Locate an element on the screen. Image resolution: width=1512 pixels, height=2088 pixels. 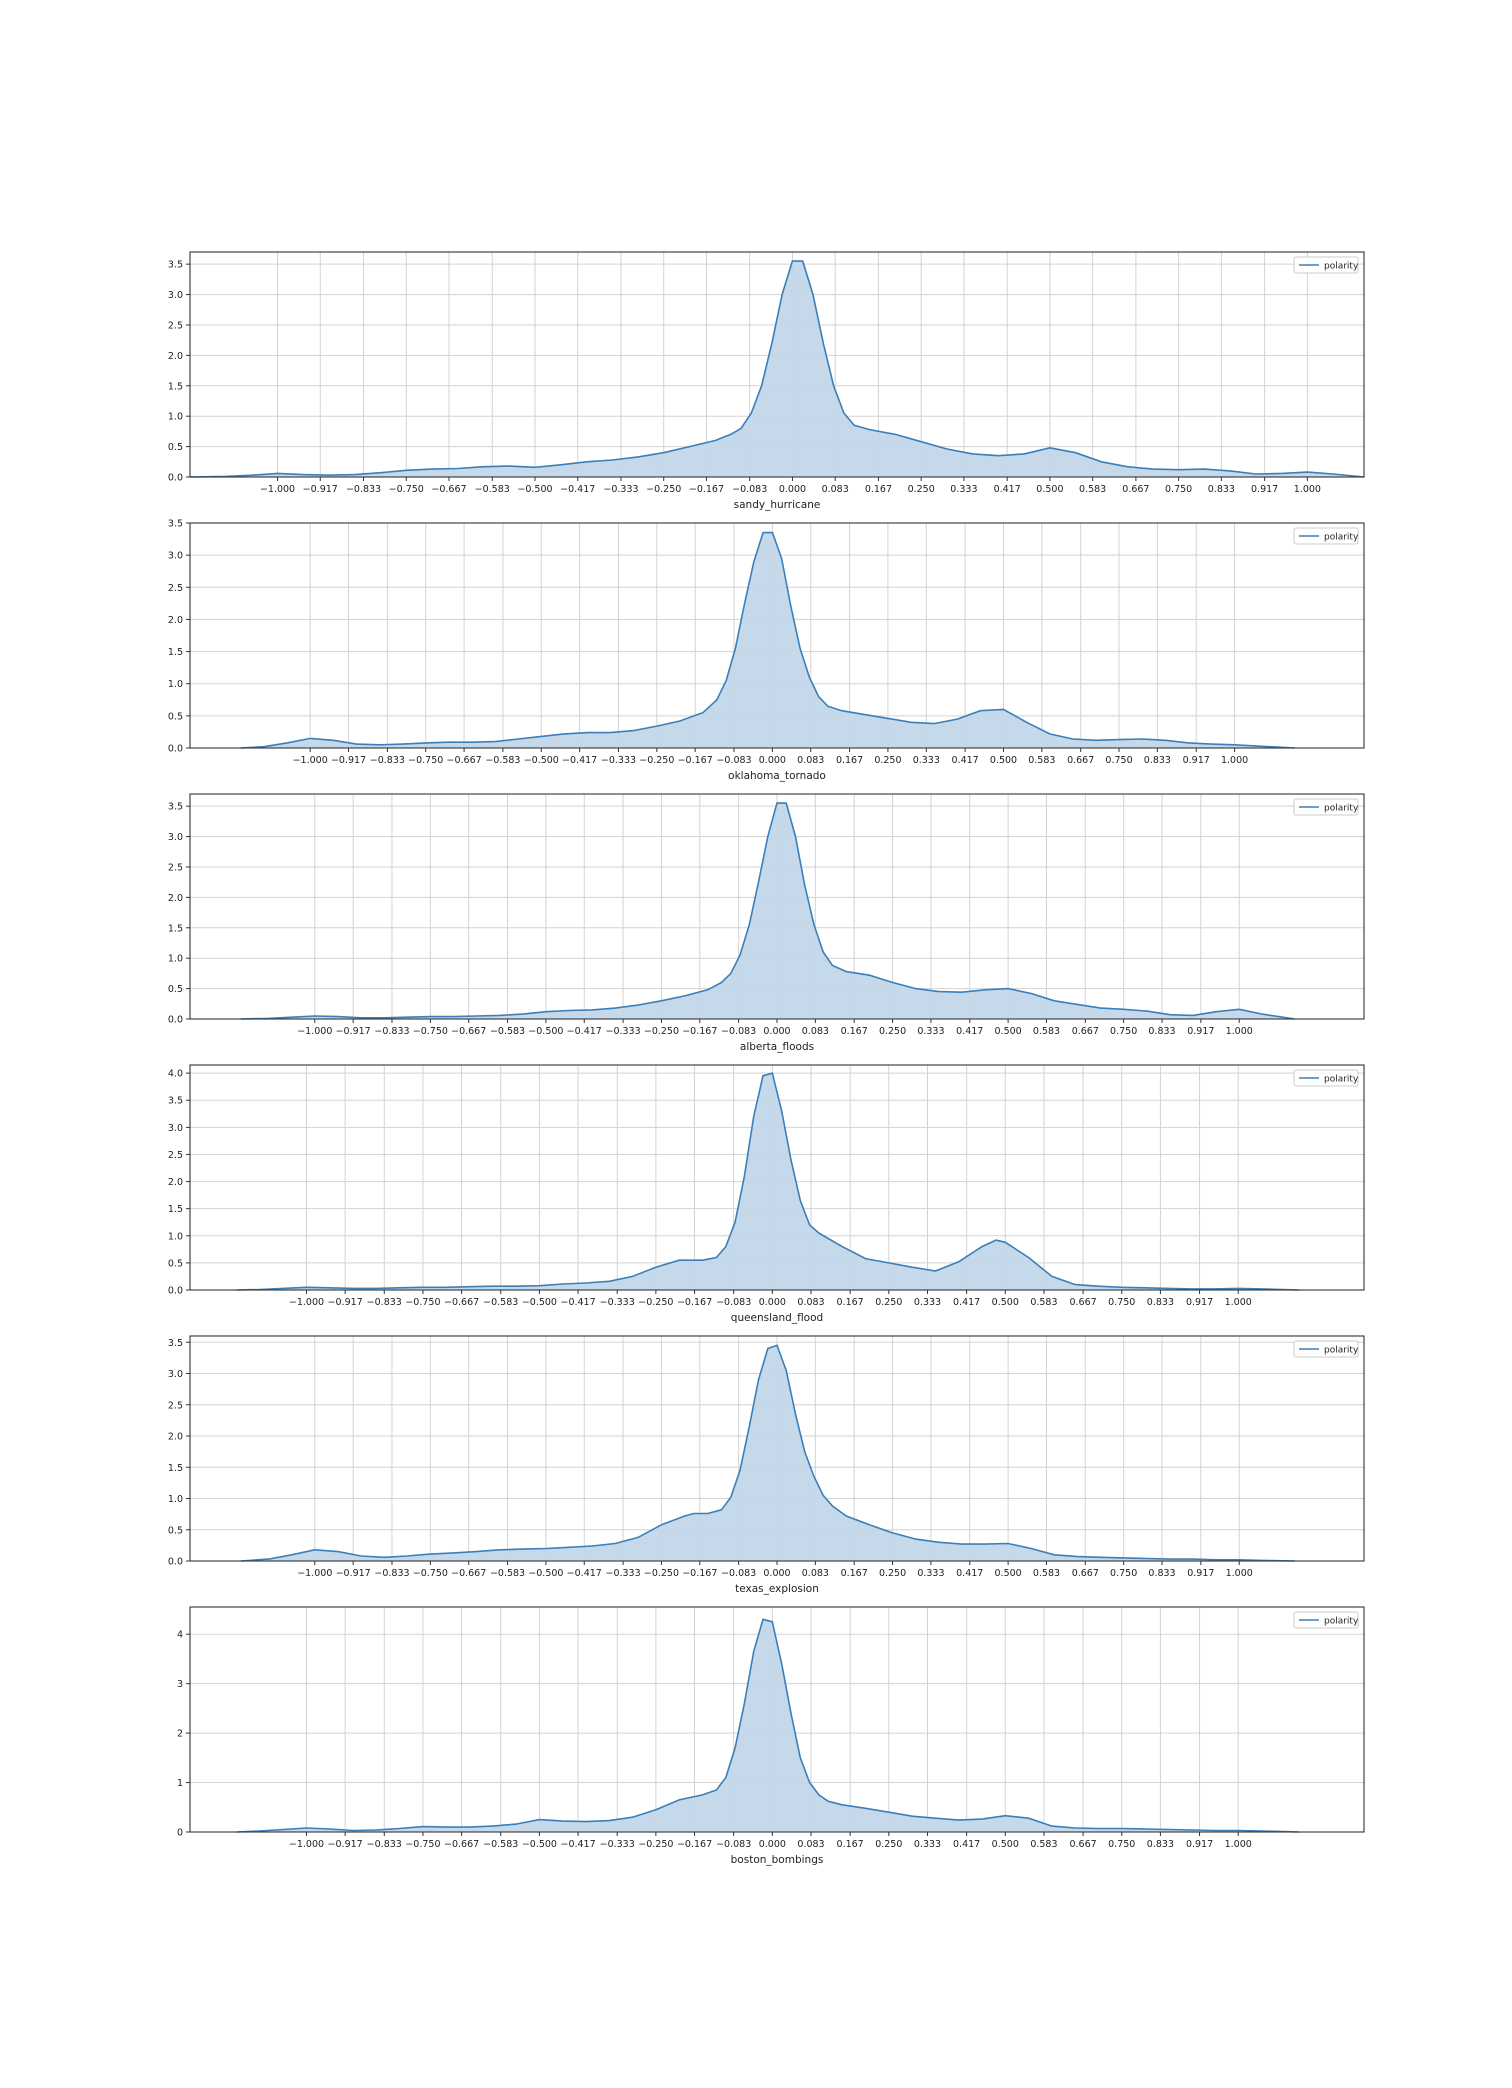
x-tick-label: 0.000 is located at coordinates (776, 1031).